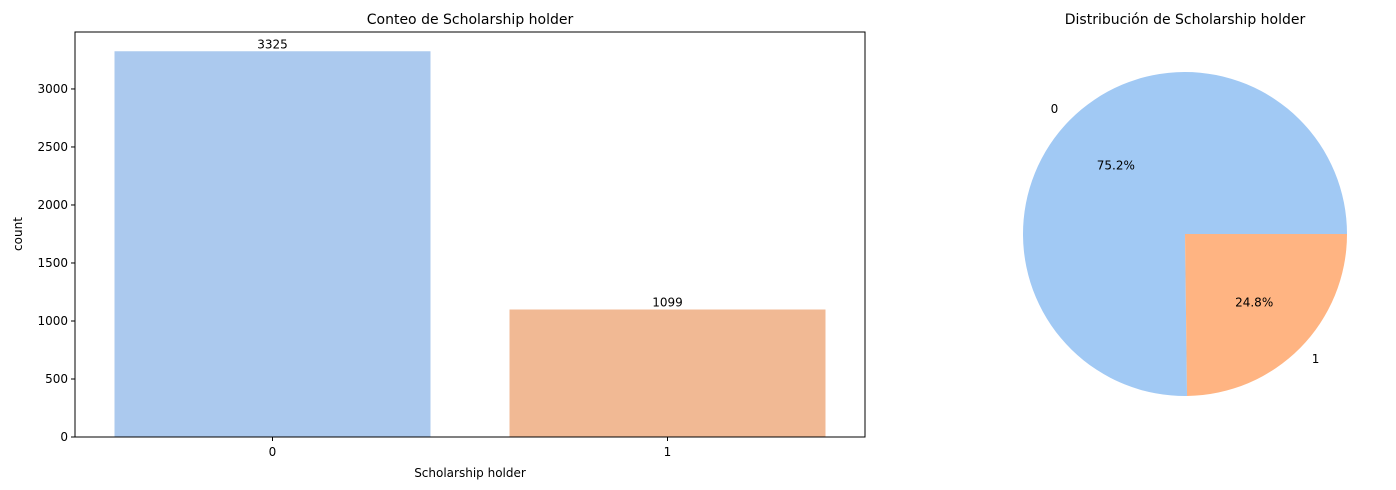 This screenshot has width=1396, height=490. Describe the element at coordinates (1055, 109) in the screenshot. I see `pie-label-0: 0` at that location.